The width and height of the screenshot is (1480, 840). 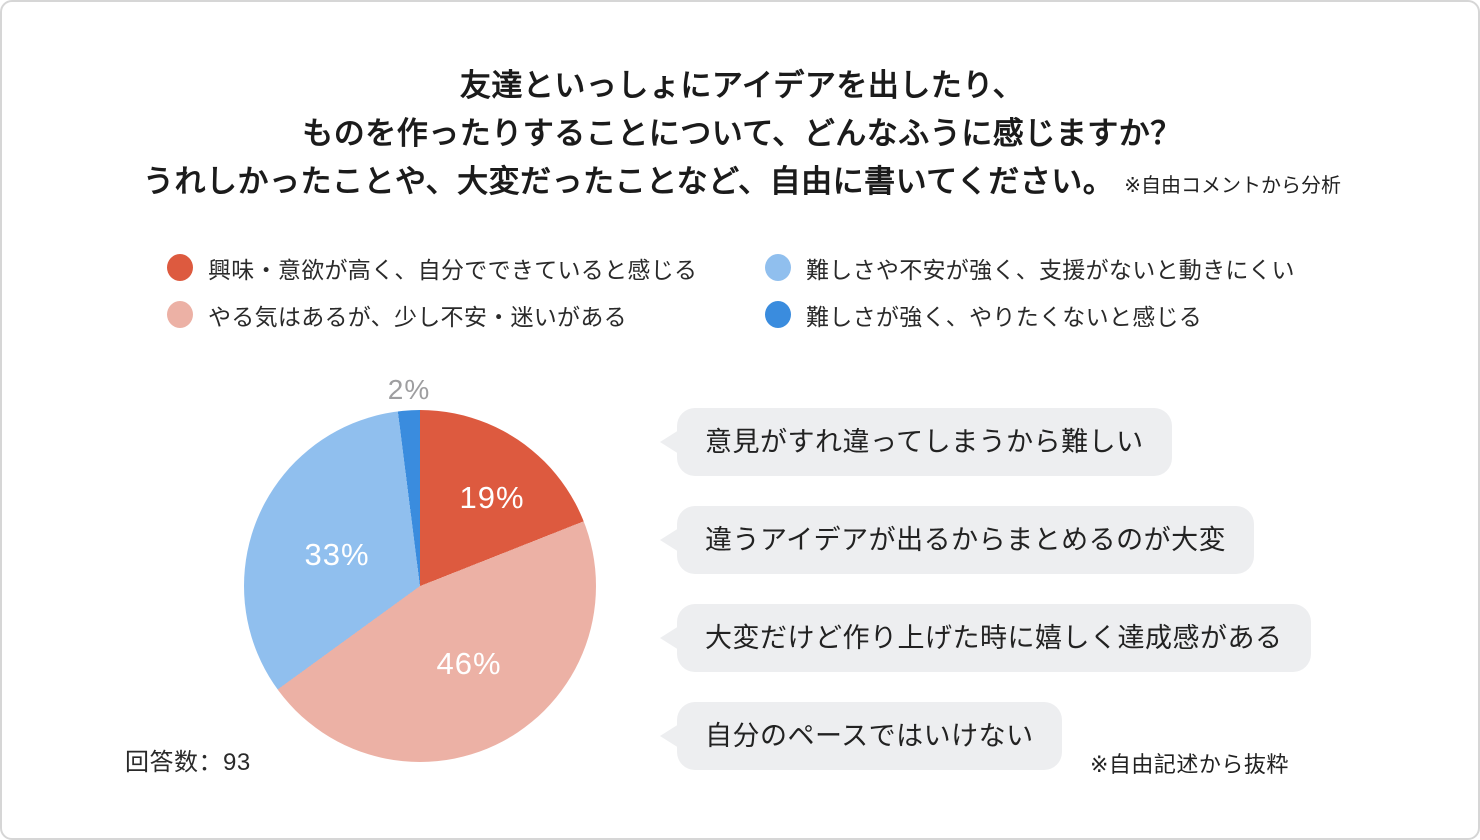 What do you see at coordinates (180, 314) in the screenshot?
I see `legend-dot-pink-icon` at bounding box center [180, 314].